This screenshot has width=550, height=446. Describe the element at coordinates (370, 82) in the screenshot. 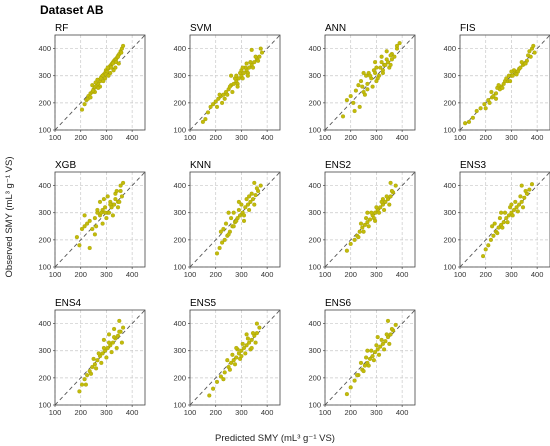

I see `identity-line` at that location.